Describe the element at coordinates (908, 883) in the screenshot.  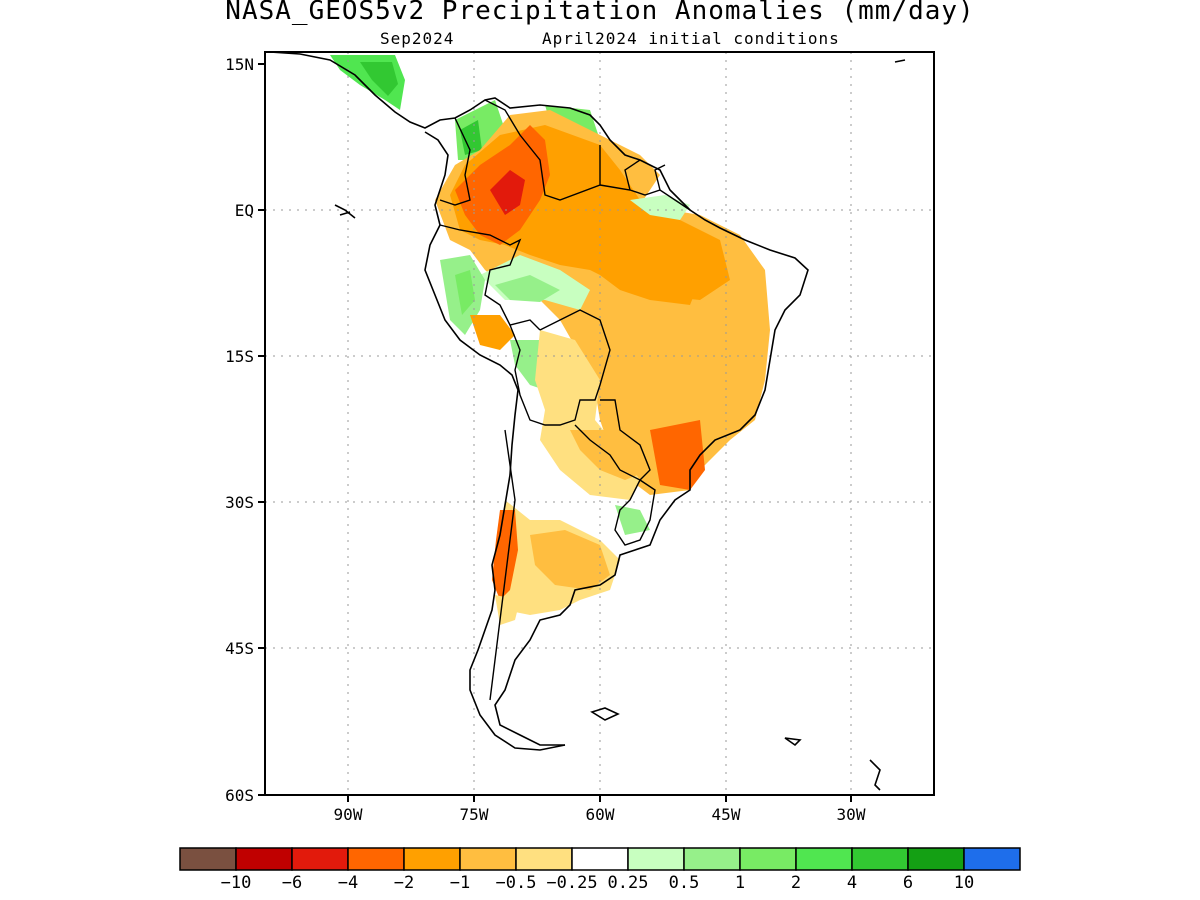
I see `colorbar-label: 6` at that location.